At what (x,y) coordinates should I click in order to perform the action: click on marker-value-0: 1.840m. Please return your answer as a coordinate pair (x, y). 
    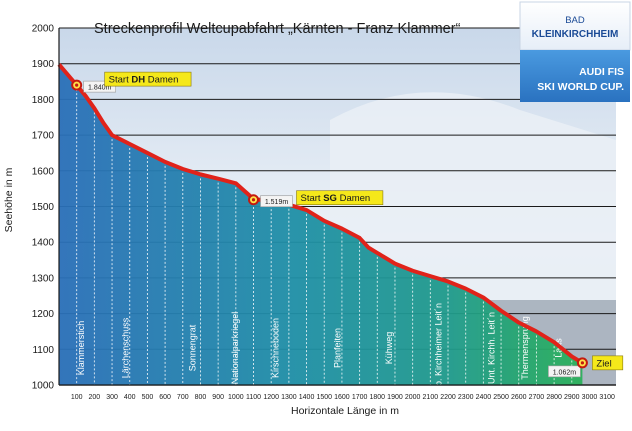
    Looking at the image, I should click on (100, 88).